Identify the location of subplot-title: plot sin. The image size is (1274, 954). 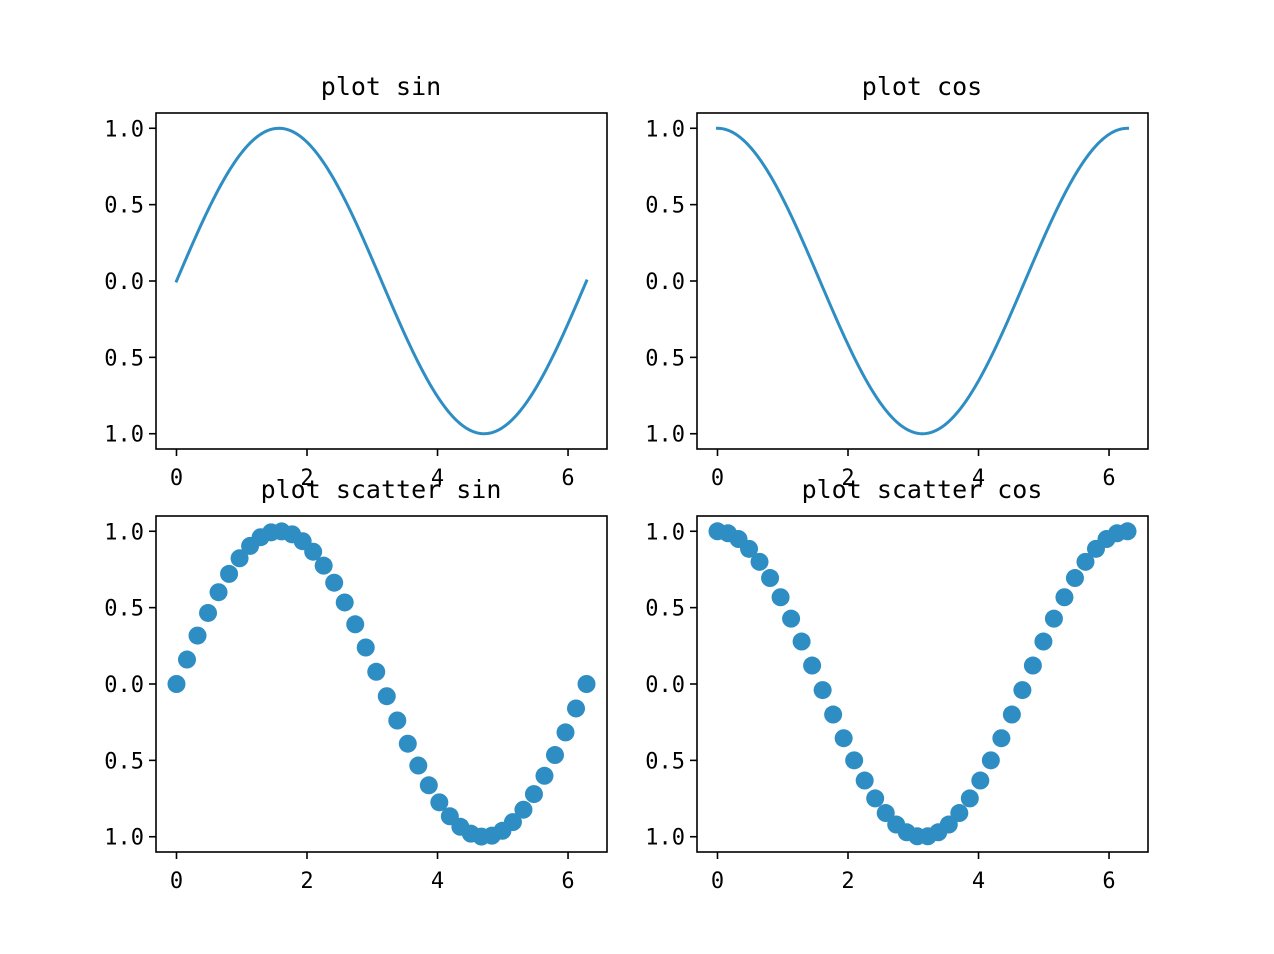
(381, 86).